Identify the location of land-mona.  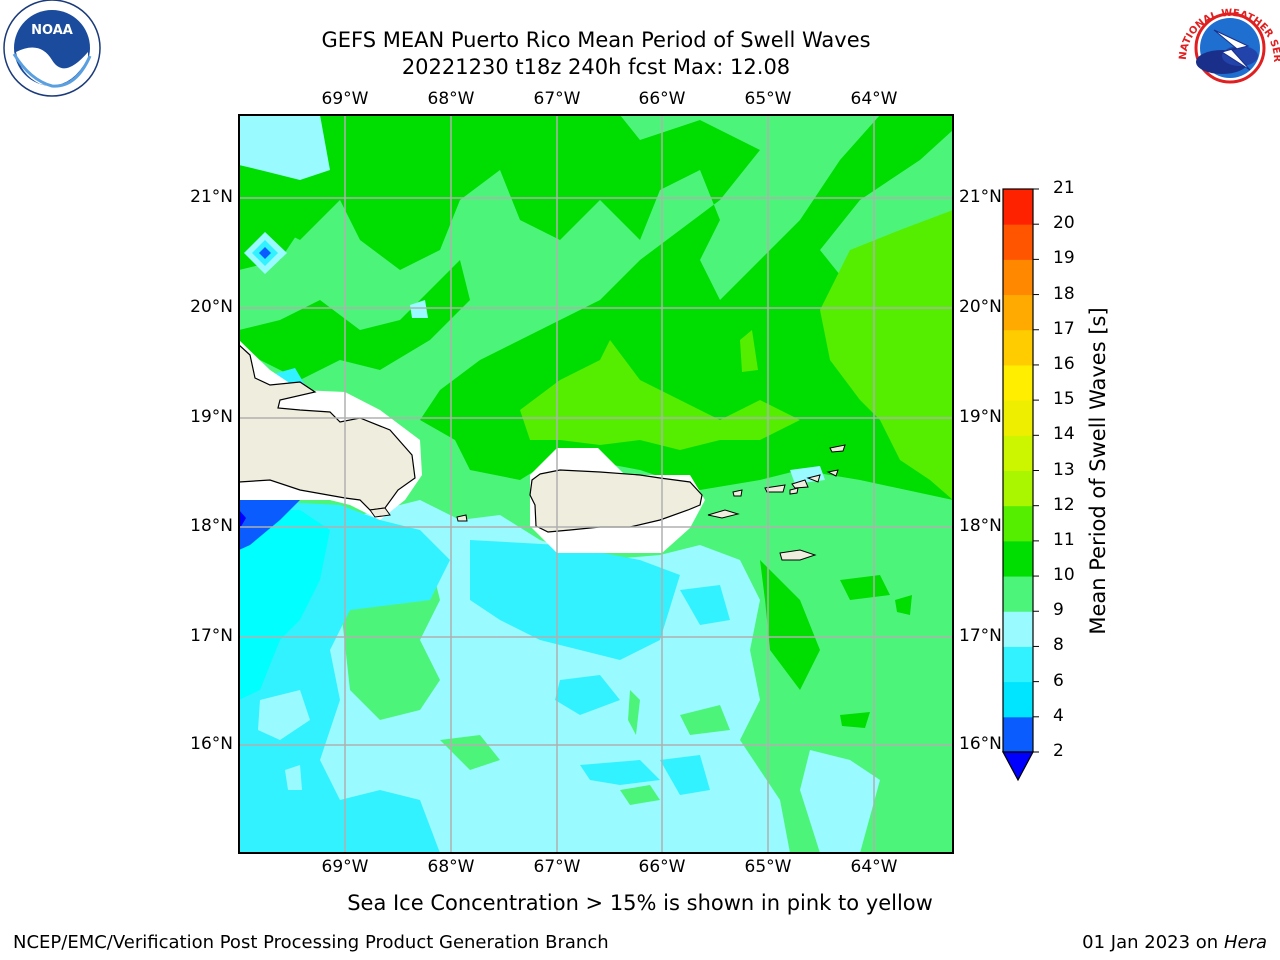
(462, 518).